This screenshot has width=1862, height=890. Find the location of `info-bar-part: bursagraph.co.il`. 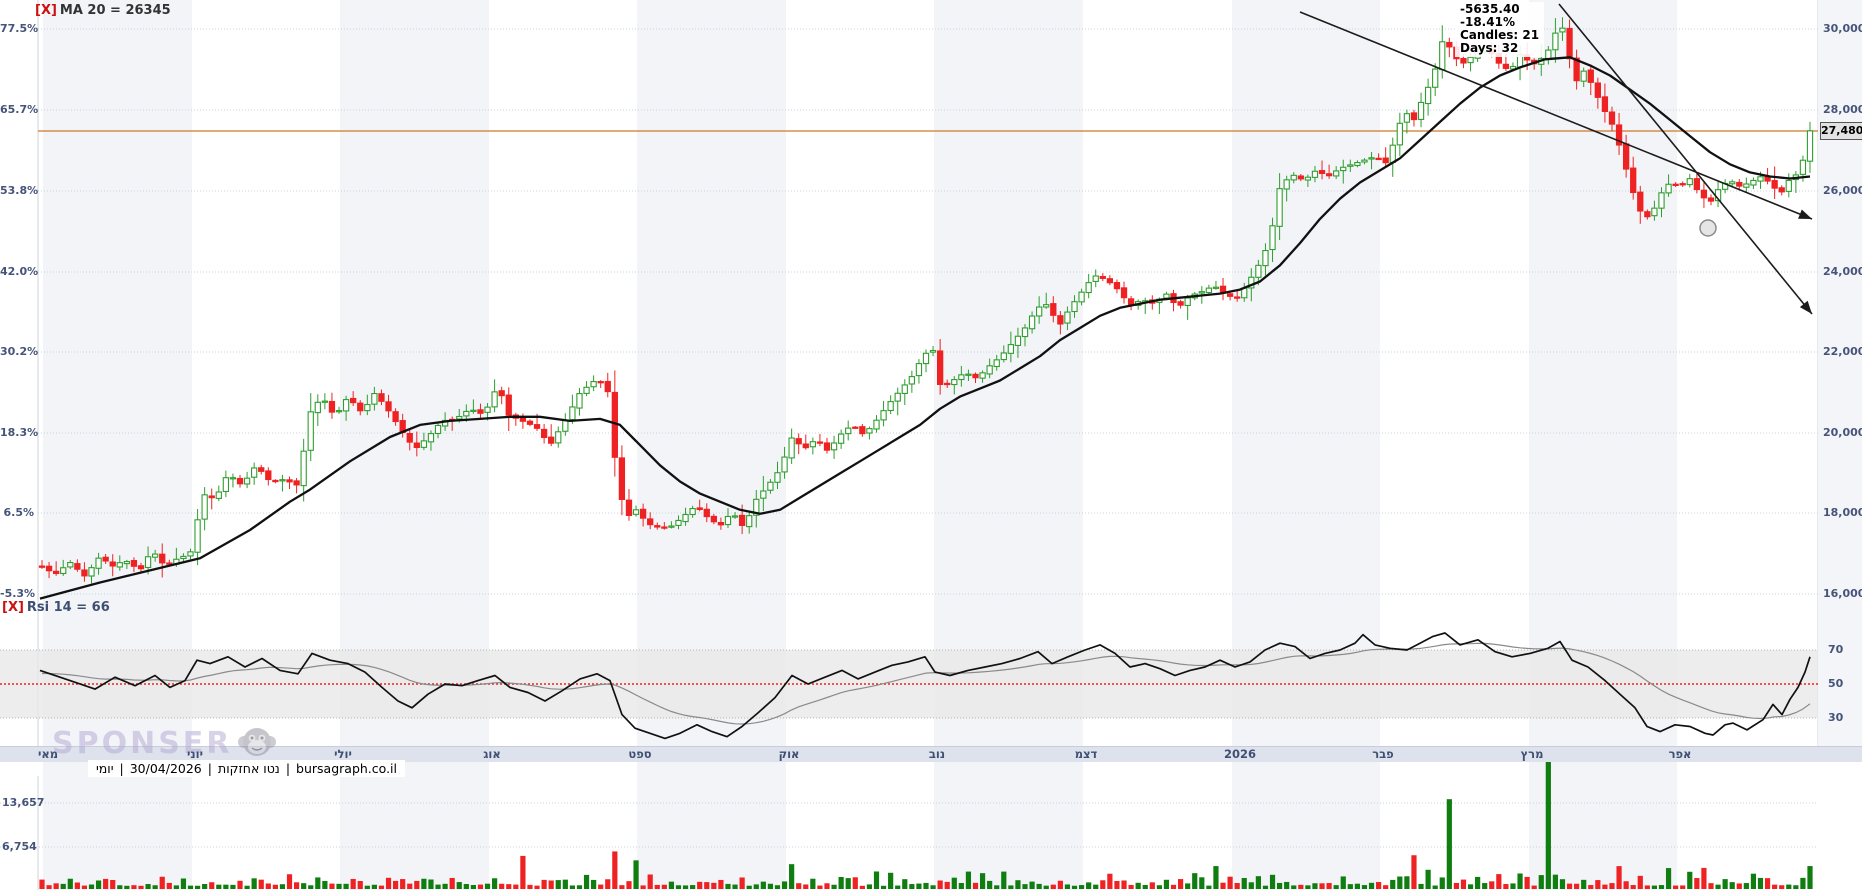

info-bar-part: bursagraph.co.il is located at coordinates (346, 768).